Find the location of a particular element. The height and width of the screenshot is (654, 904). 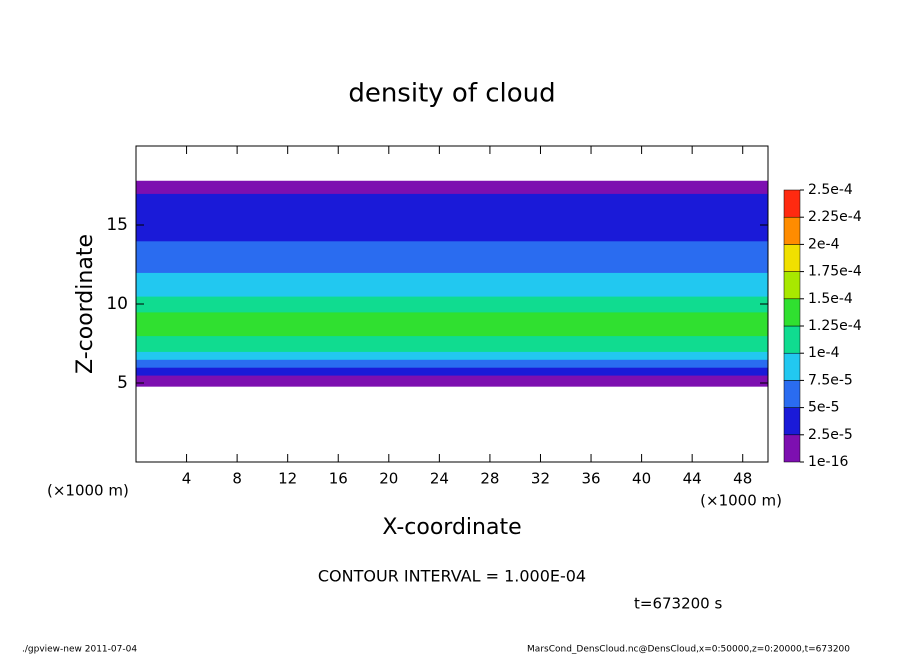

colorbar-label: 2.25e-4 is located at coordinates (835, 217).